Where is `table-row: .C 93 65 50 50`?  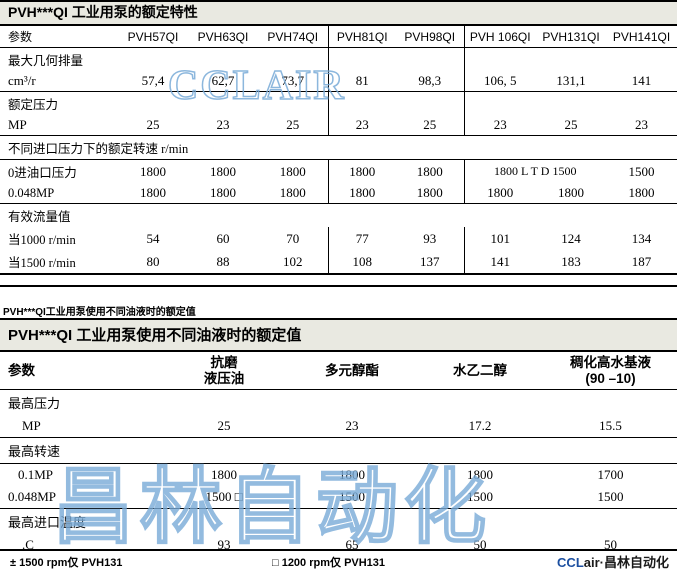
table-row: .C 93 65 50 50 is located at coordinates (338, 545).